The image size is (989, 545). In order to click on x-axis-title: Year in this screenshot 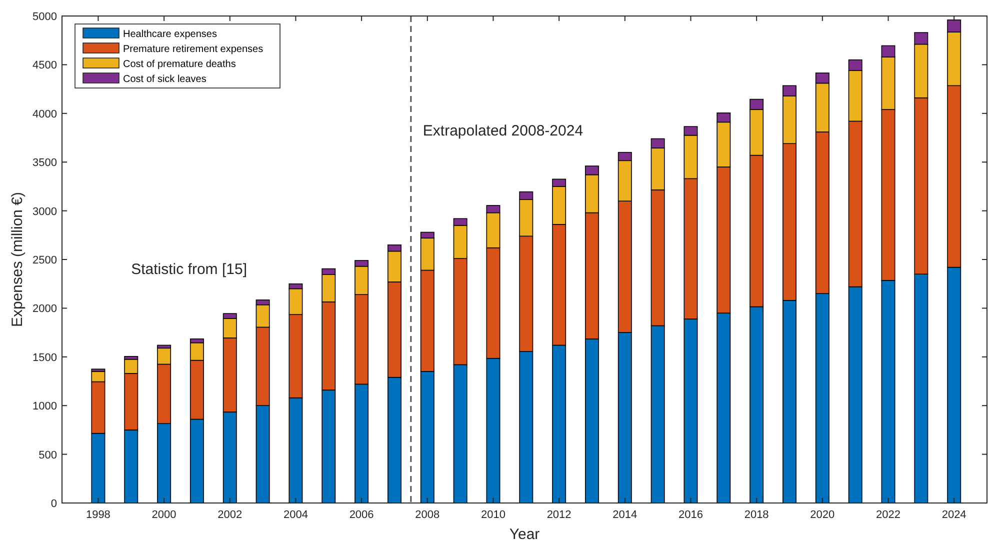, I will do `click(524, 534)`.